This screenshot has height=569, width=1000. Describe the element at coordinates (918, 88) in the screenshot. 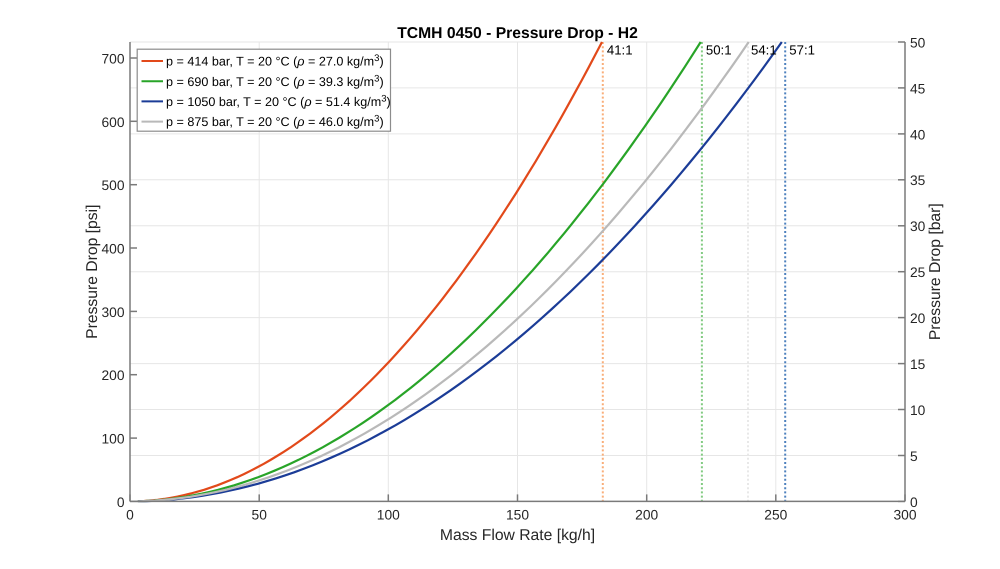

I see `svg-text: 45` at that location.